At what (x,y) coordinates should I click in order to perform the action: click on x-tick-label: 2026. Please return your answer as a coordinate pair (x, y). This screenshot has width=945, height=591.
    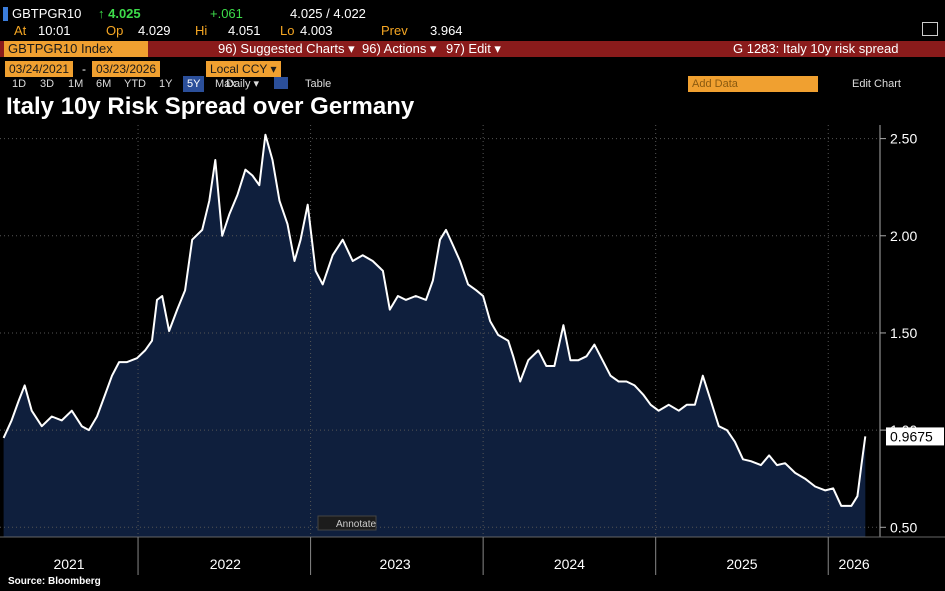
    Looking at the image, I should click on (854, 564).